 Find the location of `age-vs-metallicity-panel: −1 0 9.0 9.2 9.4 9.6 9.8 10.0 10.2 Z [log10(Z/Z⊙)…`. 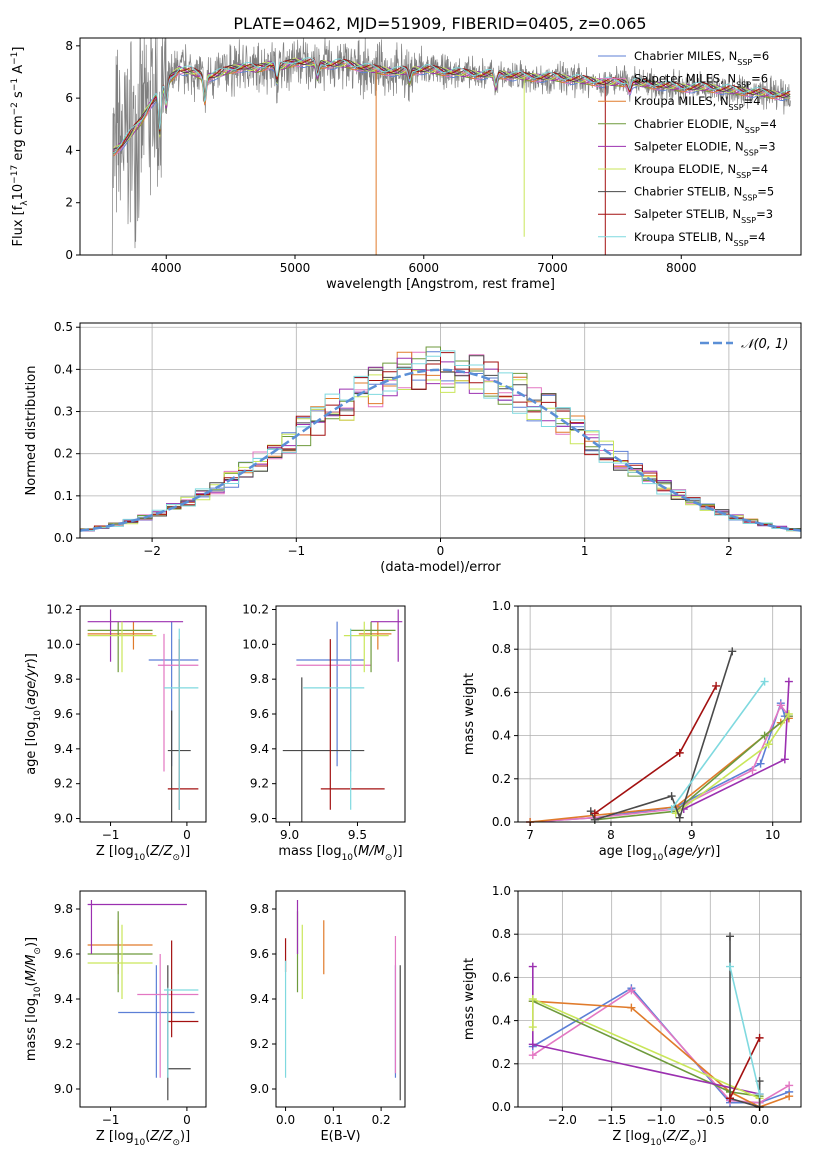

age-vs-metallicity-panel: −1 0 9.0 9.2 9.4 9.6 9.8 10.0 10.2 Z [log10(Z/Z⊙)… is located at coordinates (115, 732).